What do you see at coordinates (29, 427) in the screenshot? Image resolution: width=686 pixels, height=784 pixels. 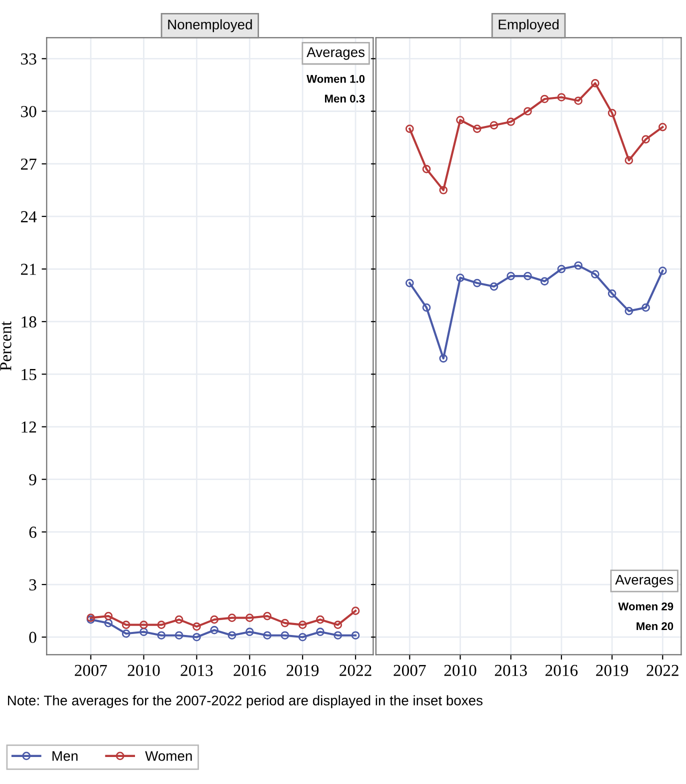 I see `y-tick-label: 12` at bounding box center [29, 427].